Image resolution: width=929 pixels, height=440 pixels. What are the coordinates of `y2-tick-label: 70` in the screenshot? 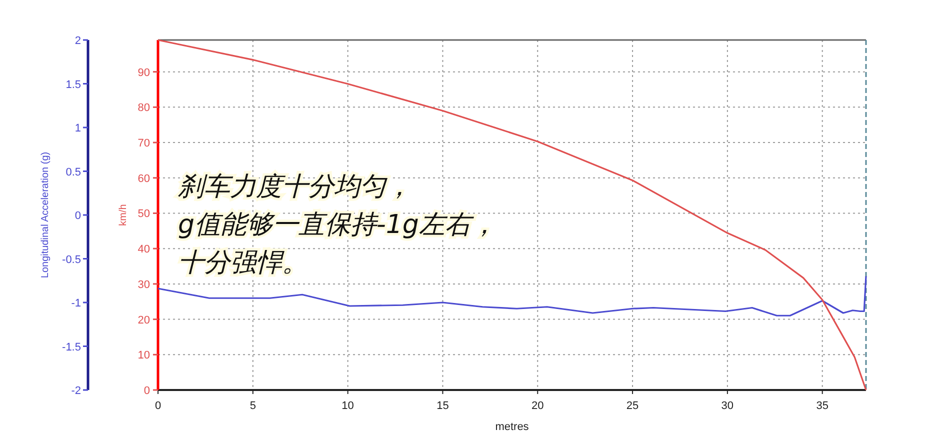 It's located at (144, 144).